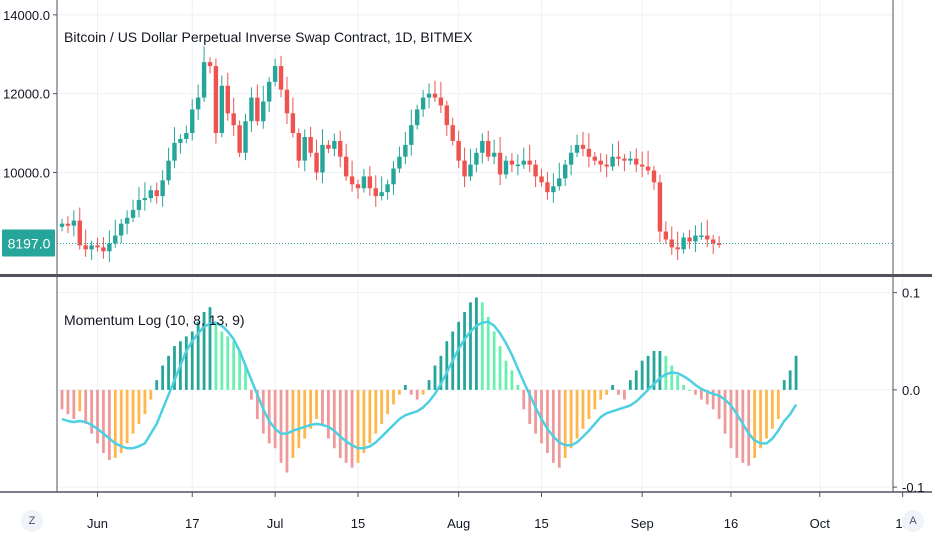 This screenshot has width=932, height=550. I want to click on time-tick-label: 16, so click(731, 523).